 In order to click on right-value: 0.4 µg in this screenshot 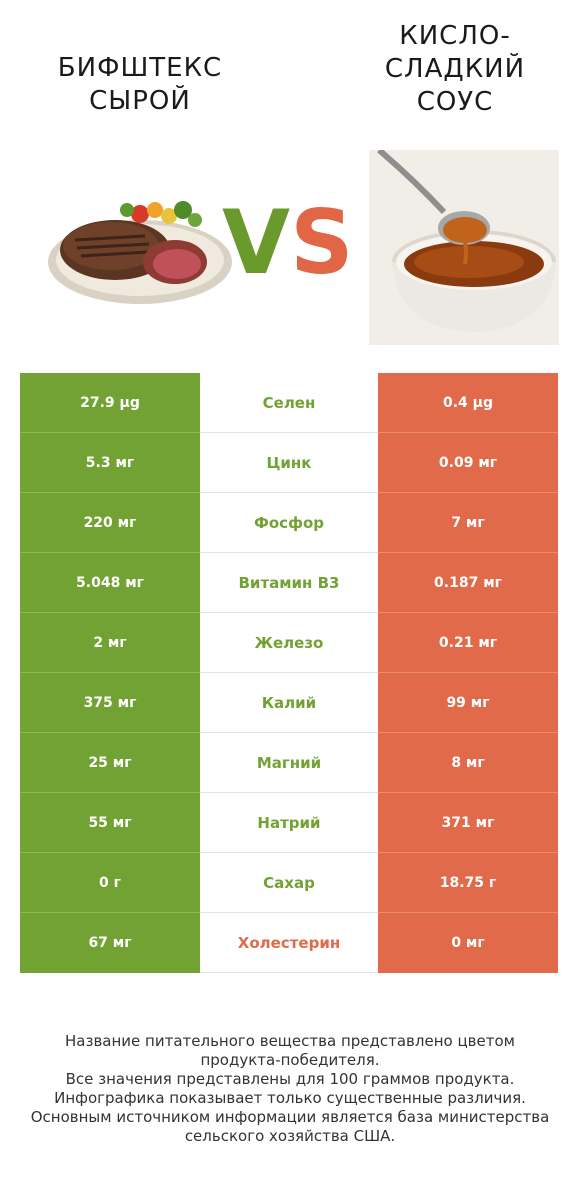, I will do `click(468, 403)`.